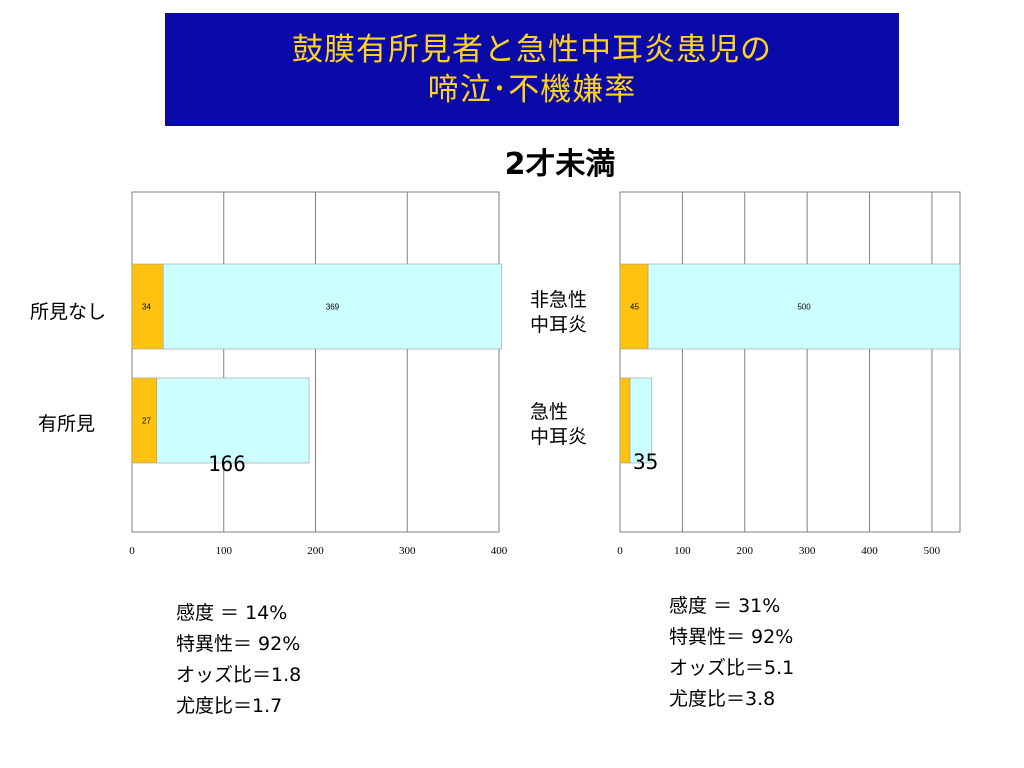 The width and height of the screenshot is (1024, 768). What do you see at coordinates (499, 551) in the screenshot?
I see `chart1-tick-label: 400` at bounding box center [499, 551].